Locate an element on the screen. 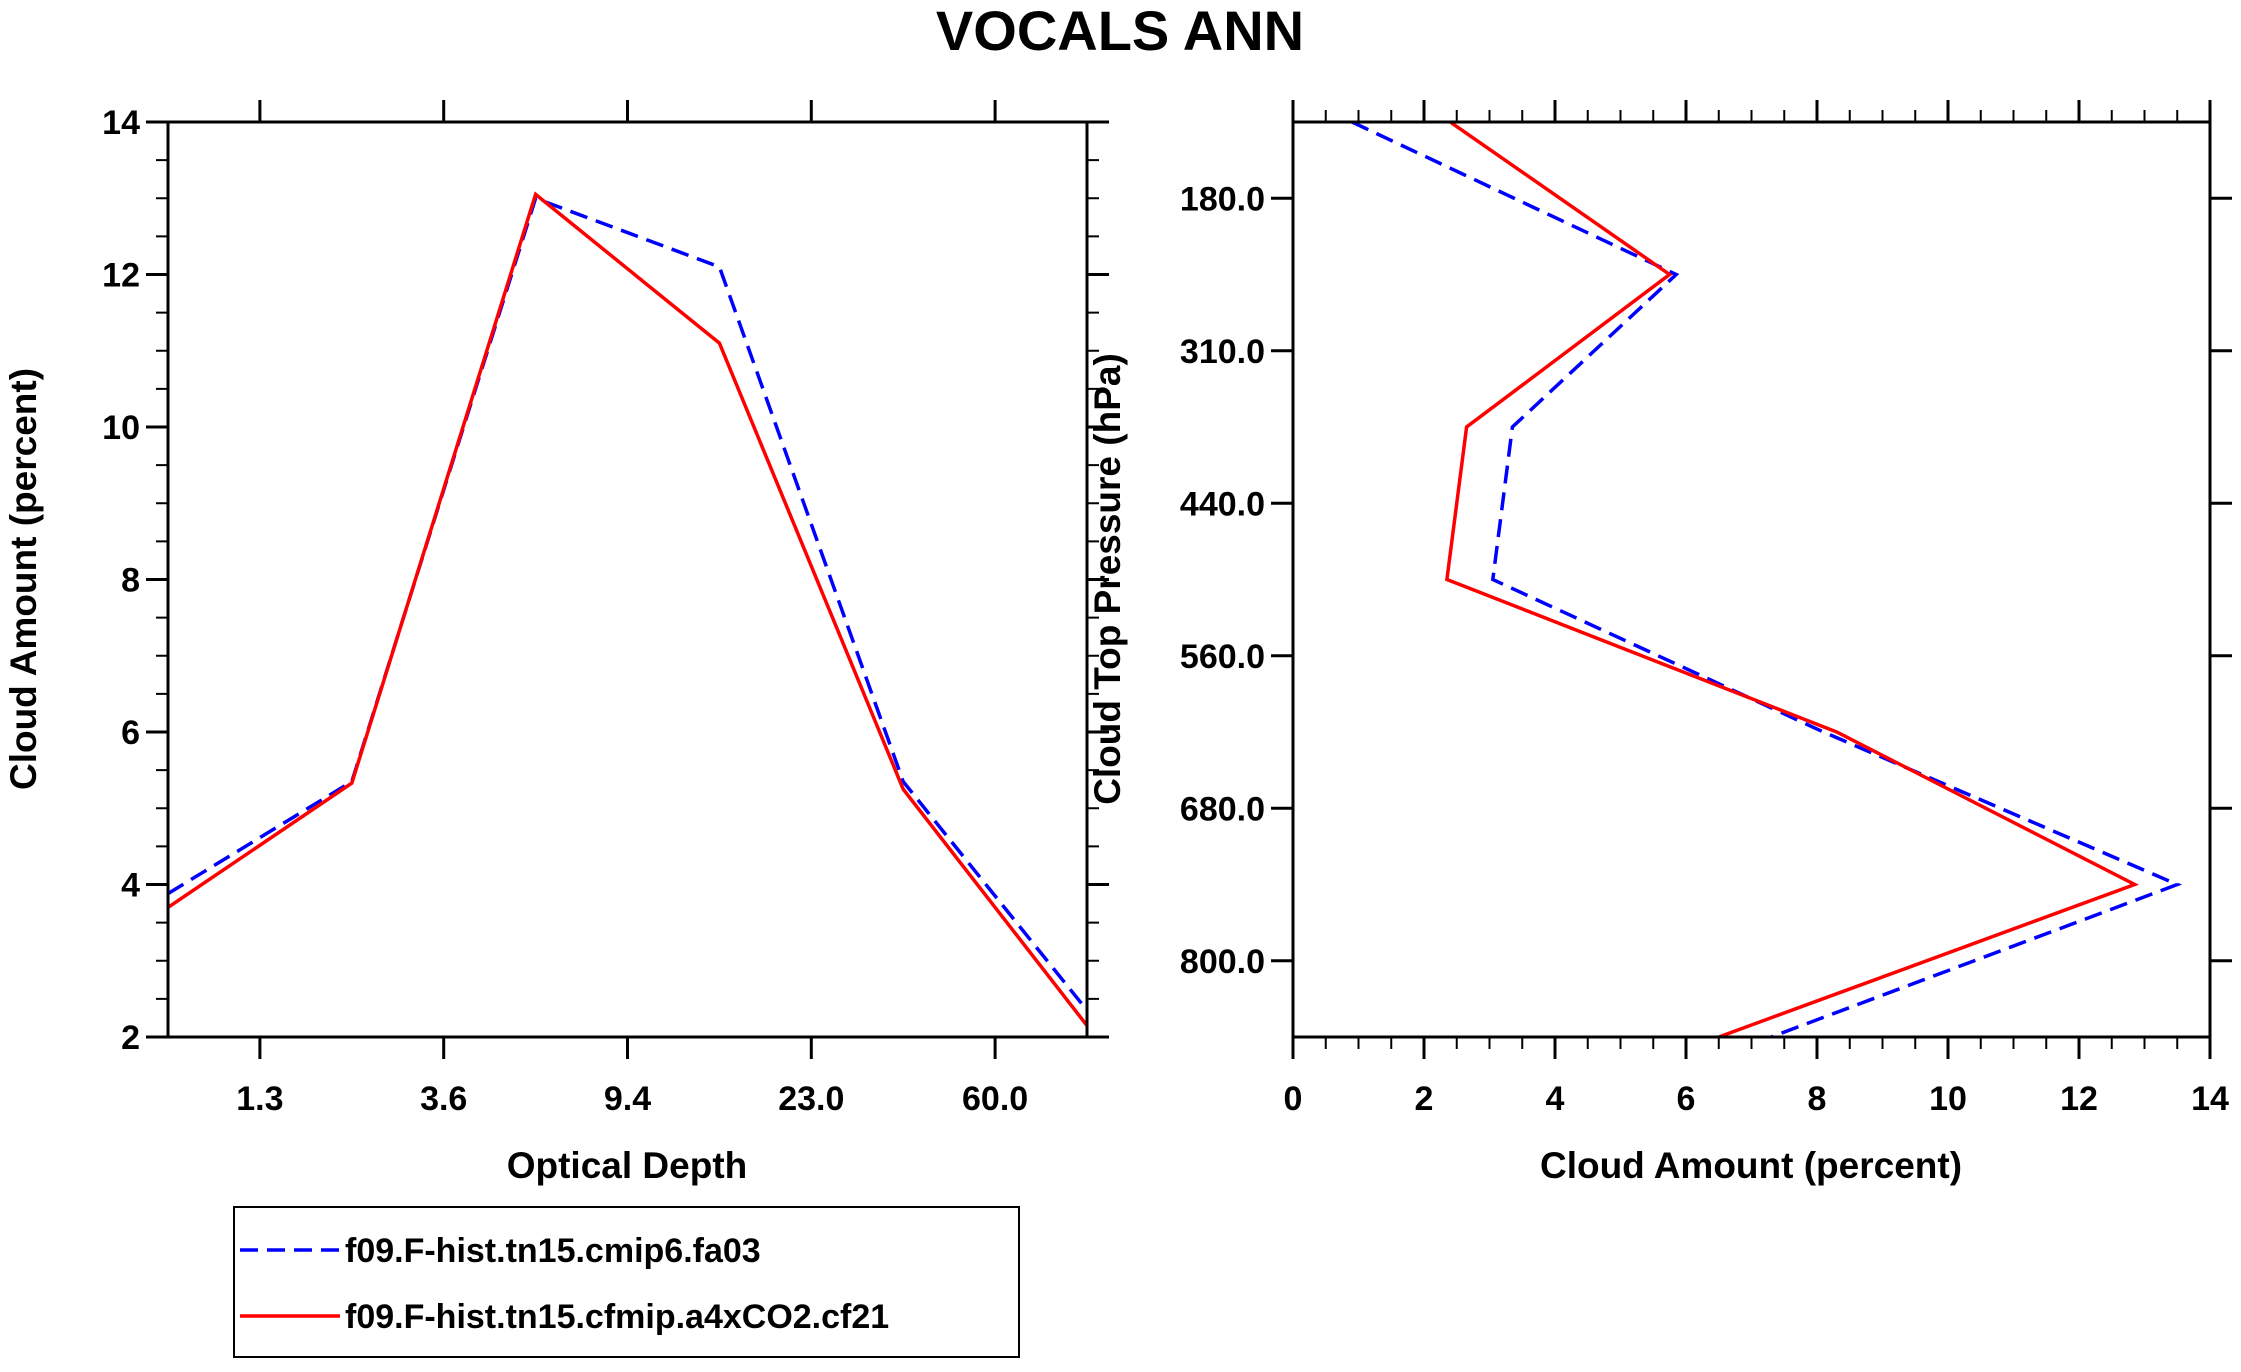 The height and width of the screenshot is (1372, 2241). chart-title: VOCALS ANN is located at coordinates (1120, 31).